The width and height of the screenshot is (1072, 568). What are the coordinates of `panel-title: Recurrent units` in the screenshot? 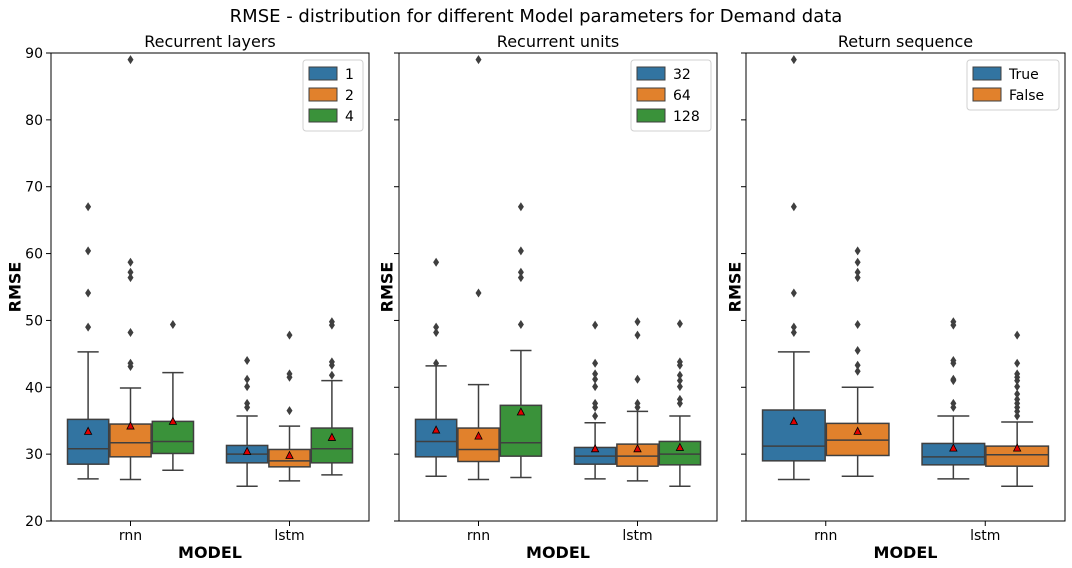 It's located at (558, 41).